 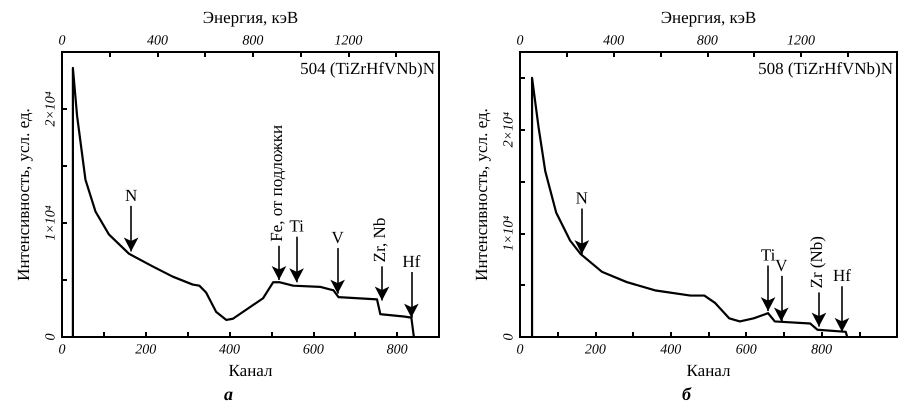 I want to click on chart-title: 504 (TiZrHfVNb)N, so click(x=368, y=68).